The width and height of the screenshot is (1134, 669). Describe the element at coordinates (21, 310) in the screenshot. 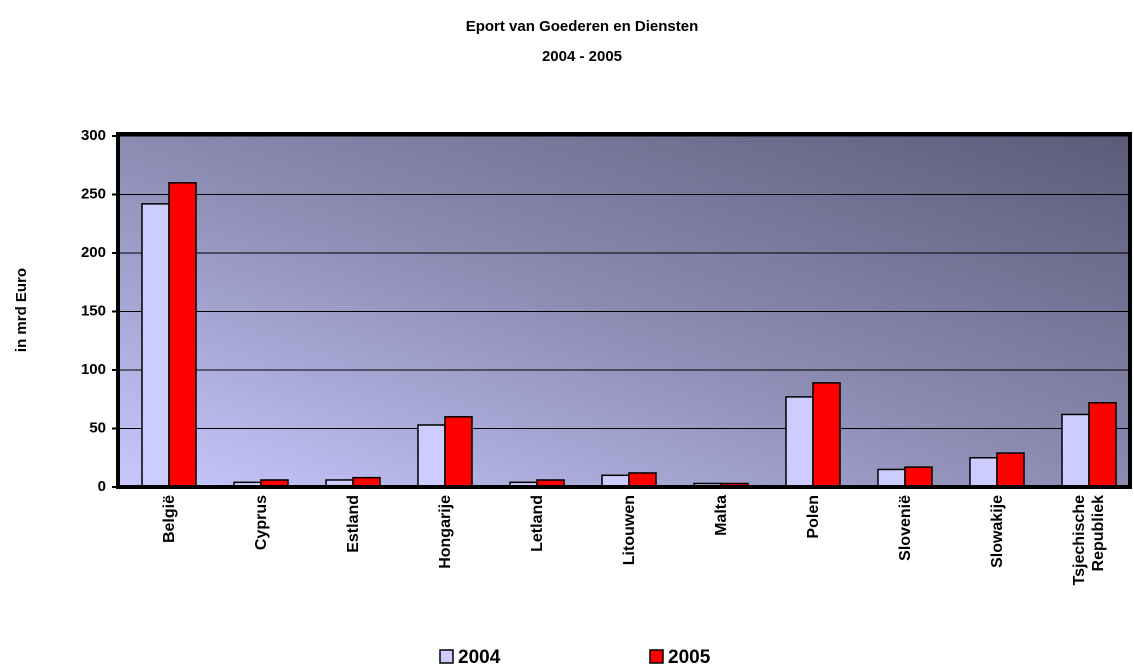

I see `y-axis-label: in mrd Euro` at that location.